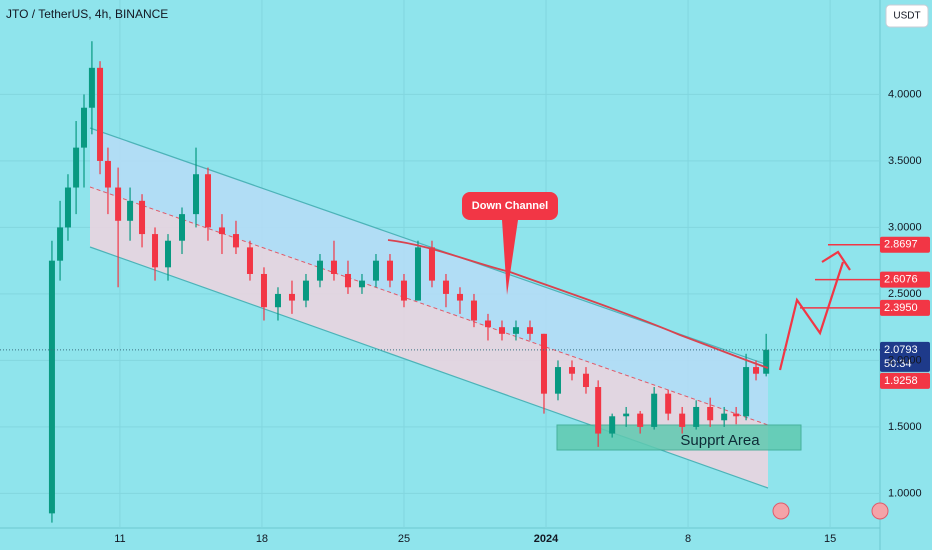 This screenshot has width=932, height=550. What do you see at coordinates (262, 539) in the screenshot?
I see `x-tick-label: 18` at bounding box center [262, 539].